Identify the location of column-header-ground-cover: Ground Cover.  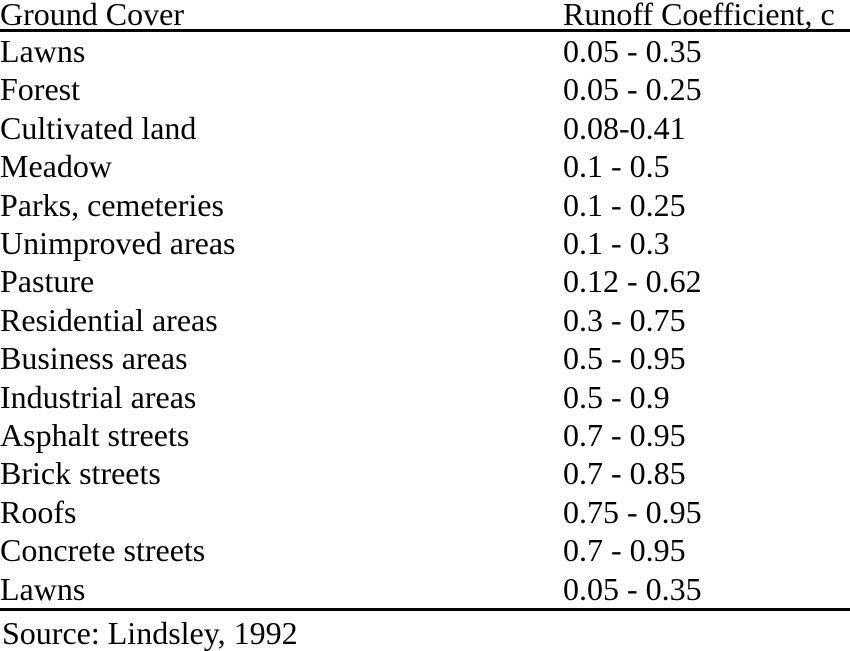
(281, 16).